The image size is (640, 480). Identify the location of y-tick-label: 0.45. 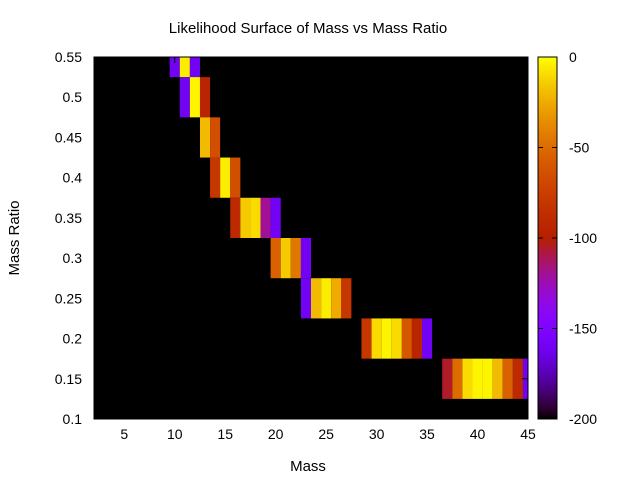
(68, 137).